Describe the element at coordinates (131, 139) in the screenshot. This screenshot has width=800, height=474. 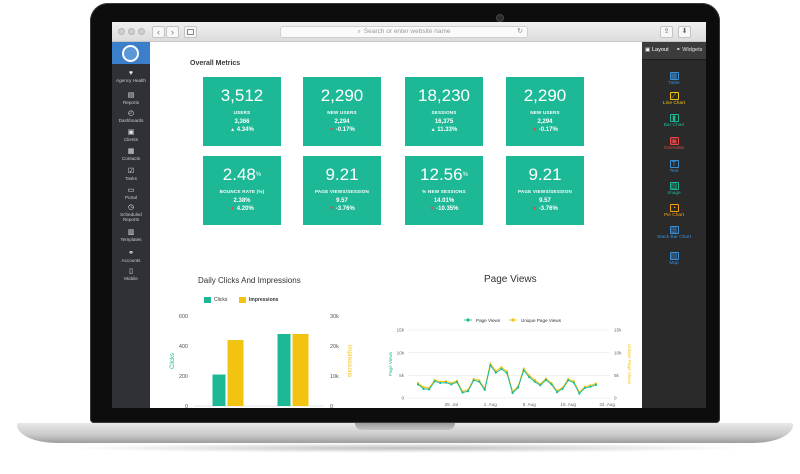
I see `sidebar-item-label: Clients` at that location.